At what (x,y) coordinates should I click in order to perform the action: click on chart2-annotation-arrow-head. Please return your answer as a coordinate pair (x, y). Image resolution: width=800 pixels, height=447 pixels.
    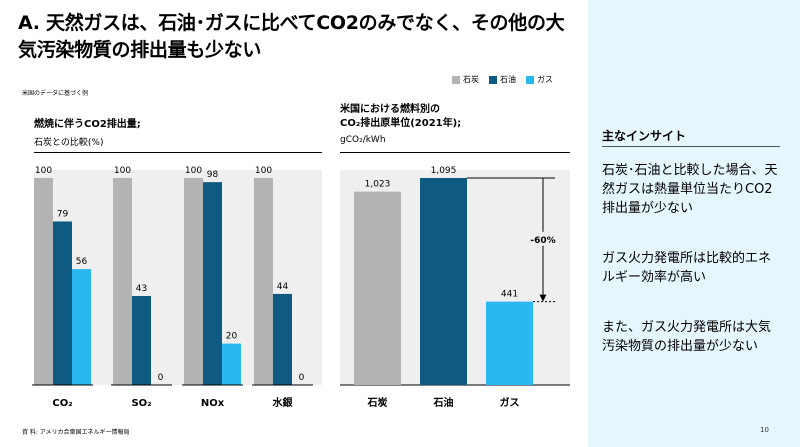
    Looking at the image, I should click on (543, 298).